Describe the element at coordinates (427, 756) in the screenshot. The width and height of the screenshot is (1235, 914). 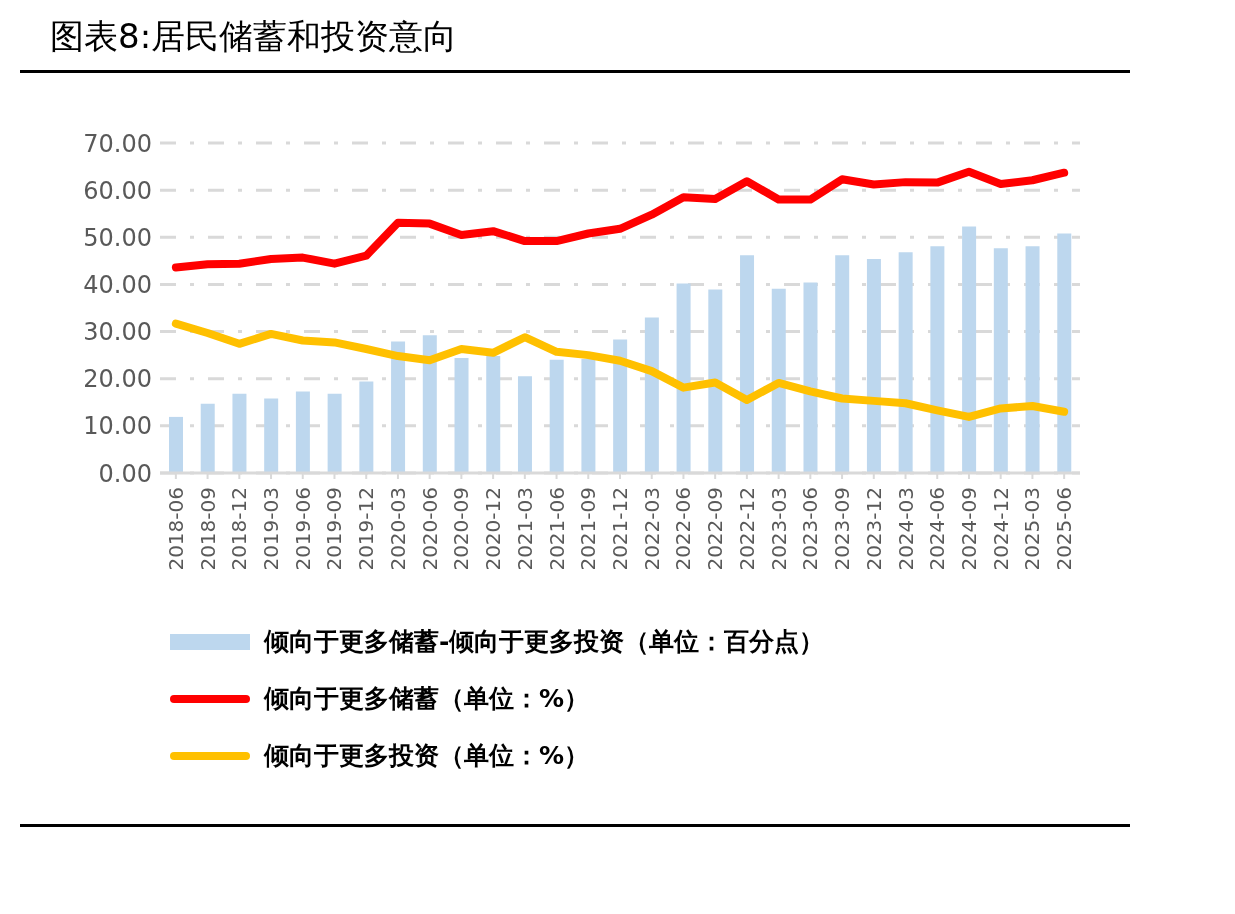
I see `legend-label: 倾向于更多投资（单位：%）` at that location.